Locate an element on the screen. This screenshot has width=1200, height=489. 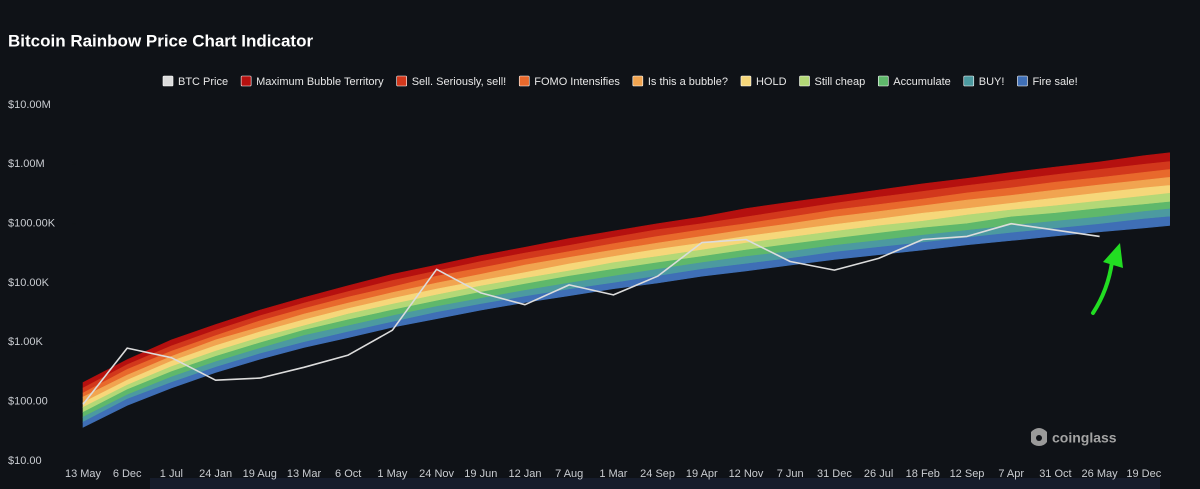
y-tick-label: $10.00M is located at coordinates (29, 105).